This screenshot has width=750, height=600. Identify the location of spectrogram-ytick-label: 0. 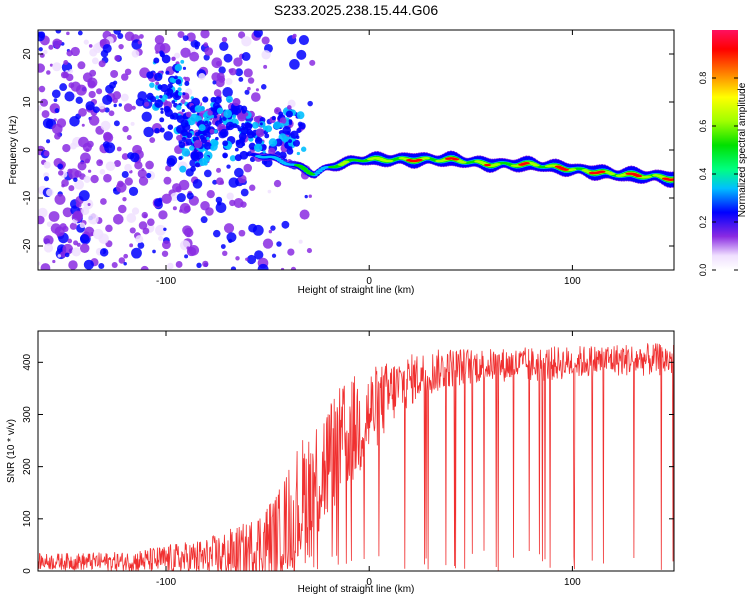
(27, 150).